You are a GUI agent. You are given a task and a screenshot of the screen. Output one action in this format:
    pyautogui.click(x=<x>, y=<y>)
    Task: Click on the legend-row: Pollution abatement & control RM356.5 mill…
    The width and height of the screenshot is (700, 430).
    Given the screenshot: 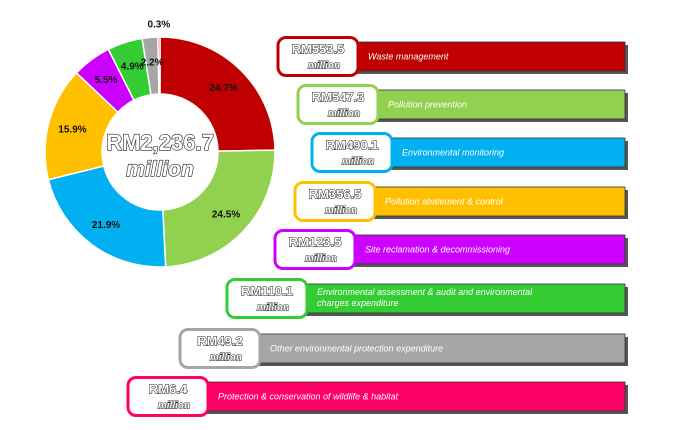 What is the action you would take?
    pyautogui.click(x=460, y=201)
    